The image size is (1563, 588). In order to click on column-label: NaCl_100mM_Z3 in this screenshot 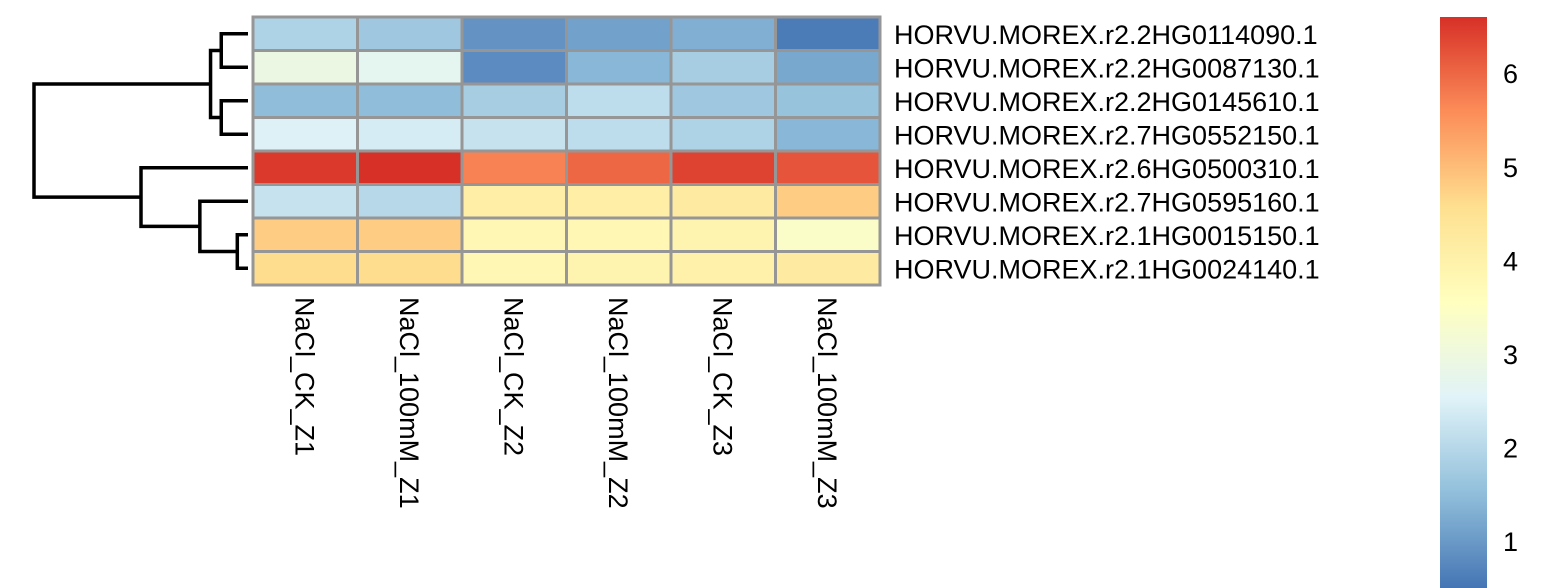, I will do `click(827, 403)`.